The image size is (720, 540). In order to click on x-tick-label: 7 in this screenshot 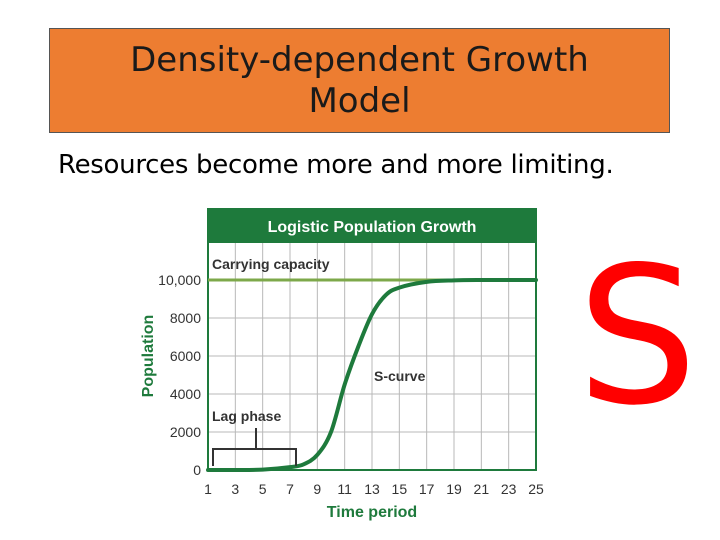, I will do `click(290, 489)`.